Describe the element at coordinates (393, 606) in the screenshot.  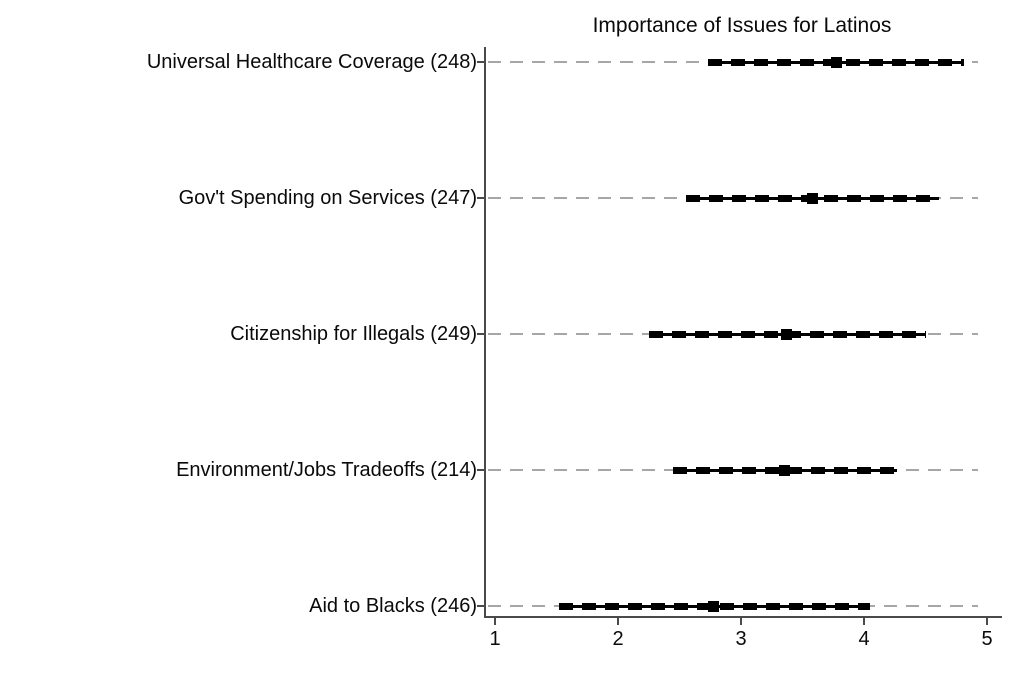
I see `category-label: Aid to Blacks (246)` at that location.